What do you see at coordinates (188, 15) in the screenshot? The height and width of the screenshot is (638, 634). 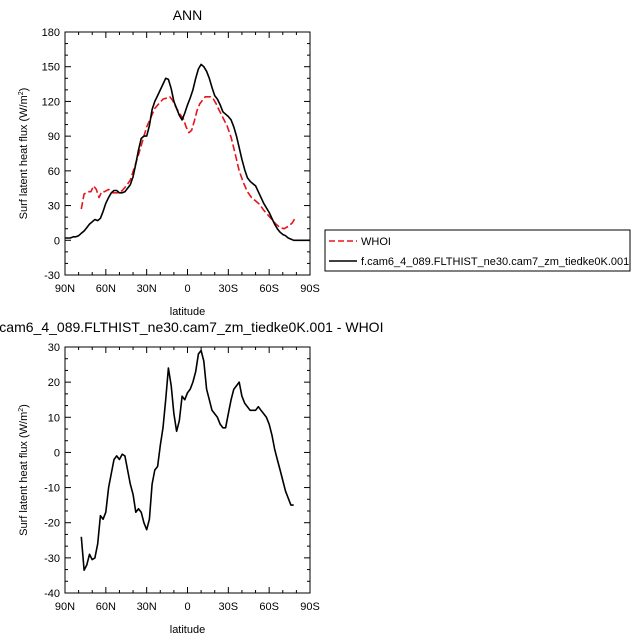 I see `chart-1-title: ANN` at bounding box center [188, 15].